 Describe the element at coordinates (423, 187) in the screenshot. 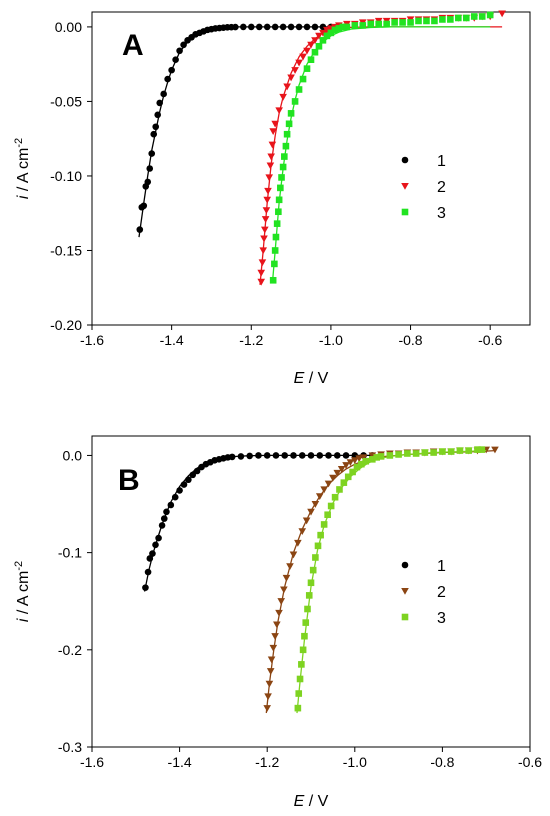

I see `legend-item: 2` at that location.